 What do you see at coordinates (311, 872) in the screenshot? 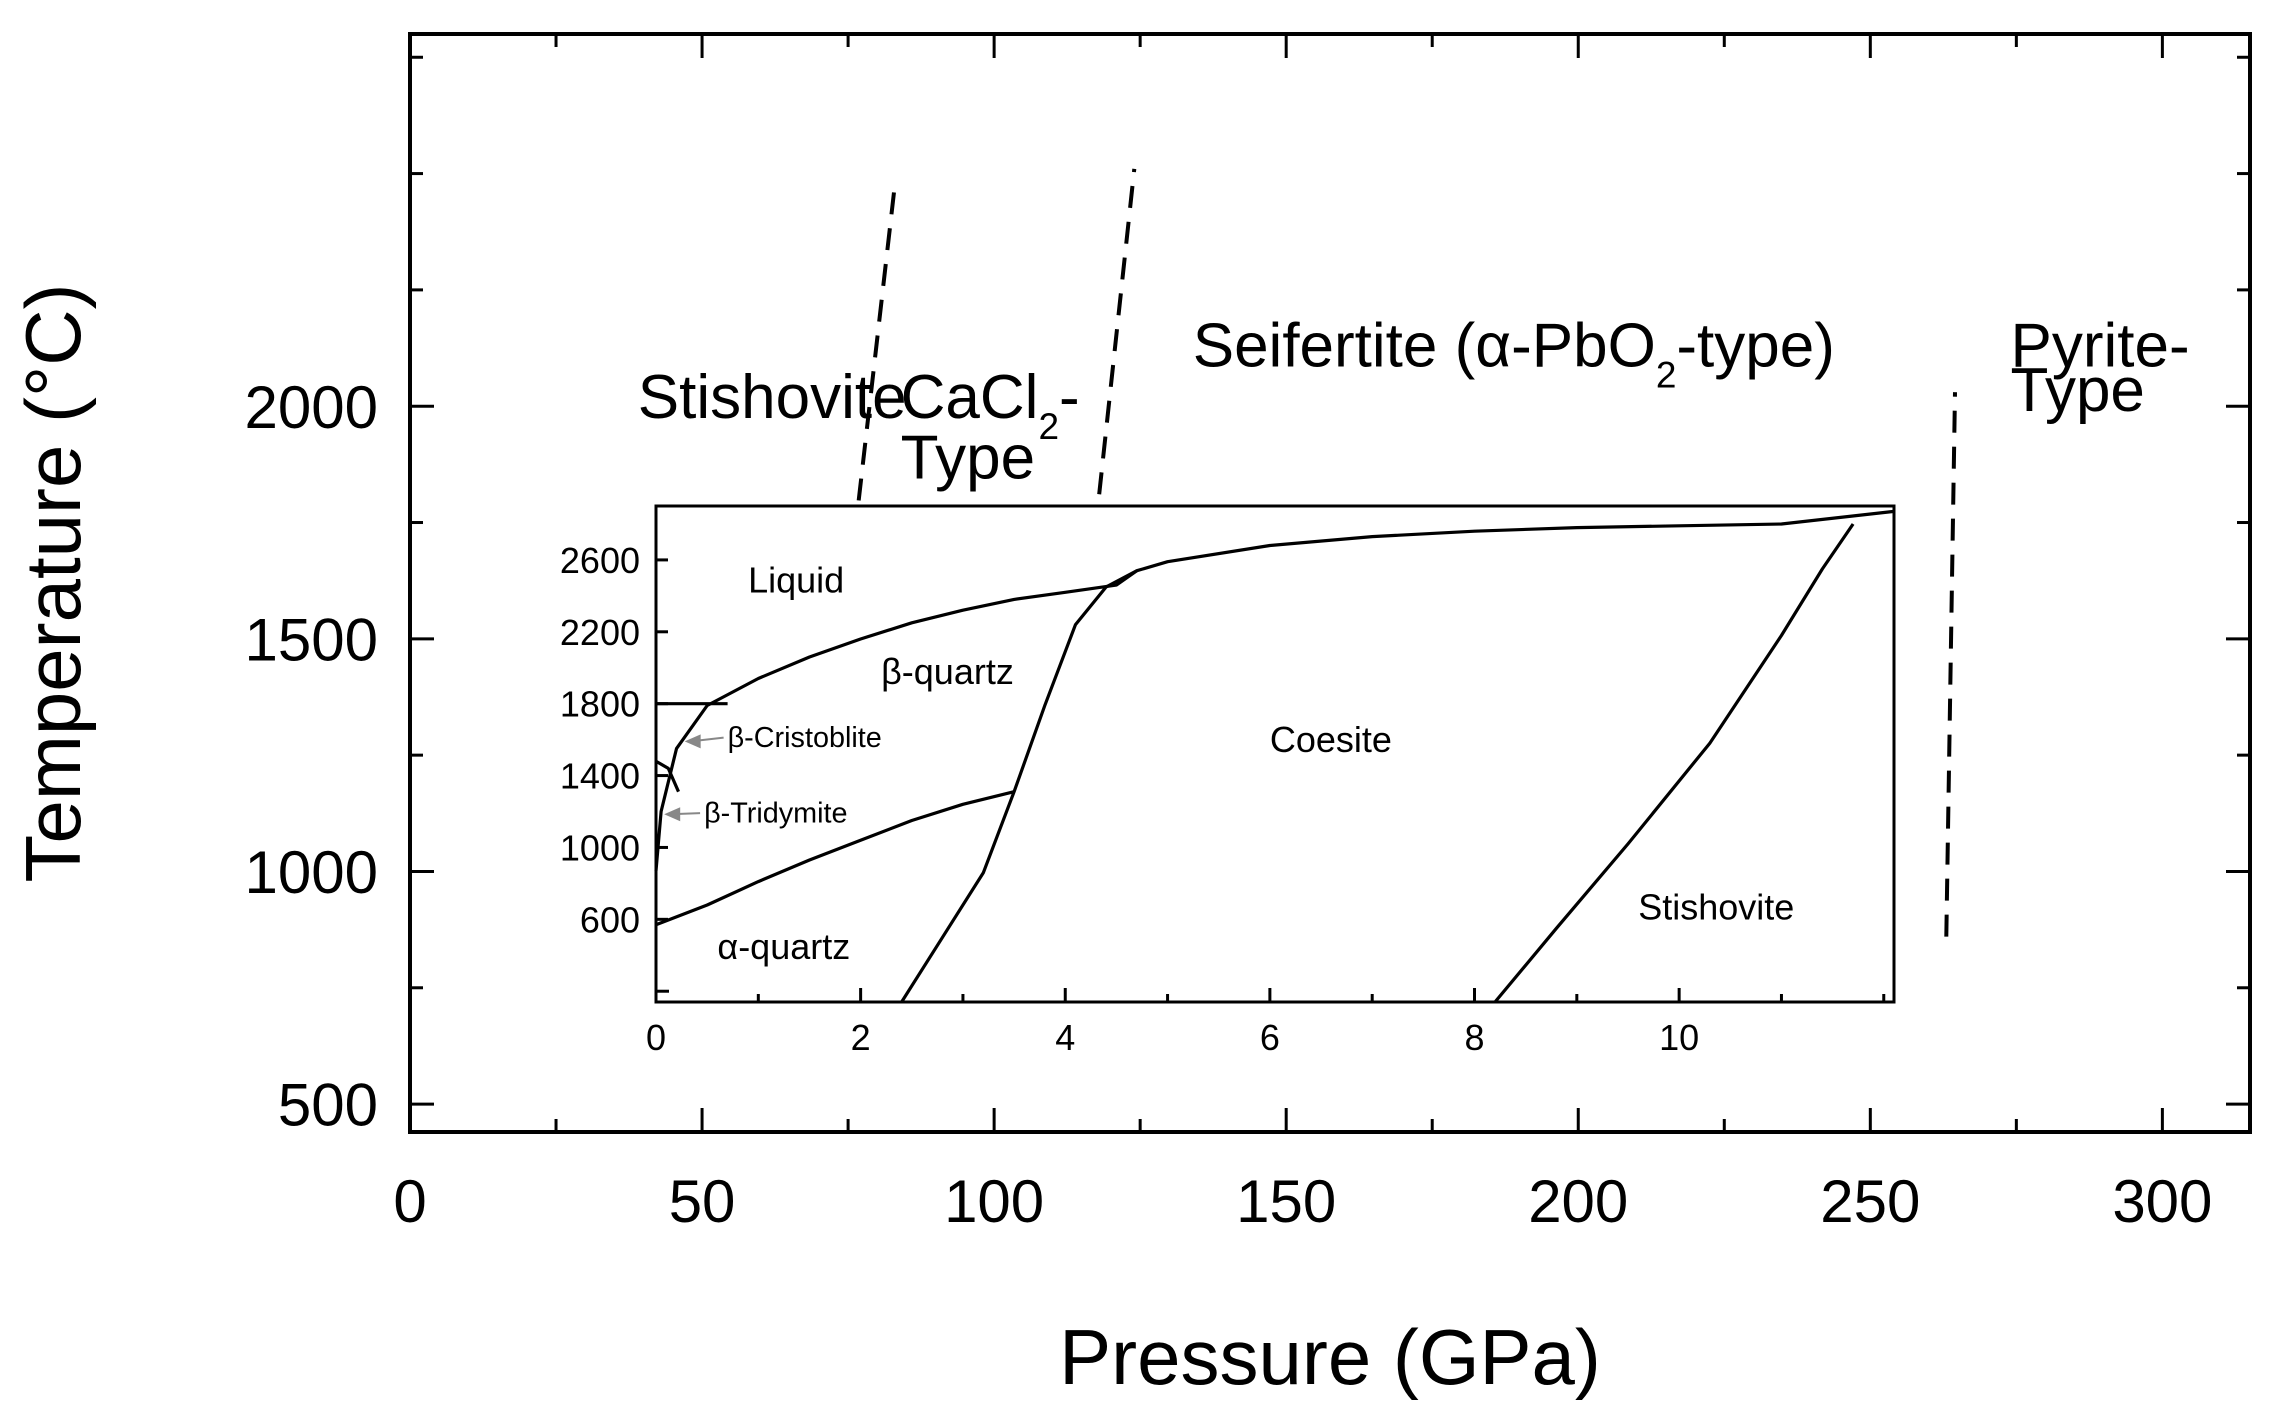
I see `main-ytick-label-1000: 1000` at bounding box center [311, 872].